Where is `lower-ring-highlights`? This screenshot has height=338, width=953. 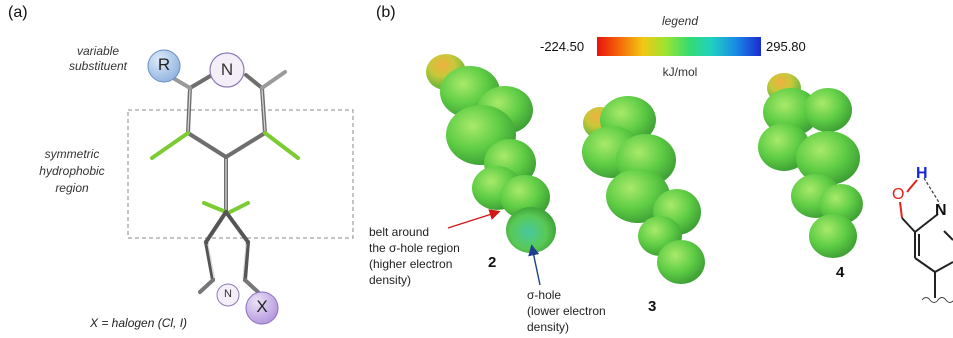 lower-ring-highlights is located at coordinates (227, 261).